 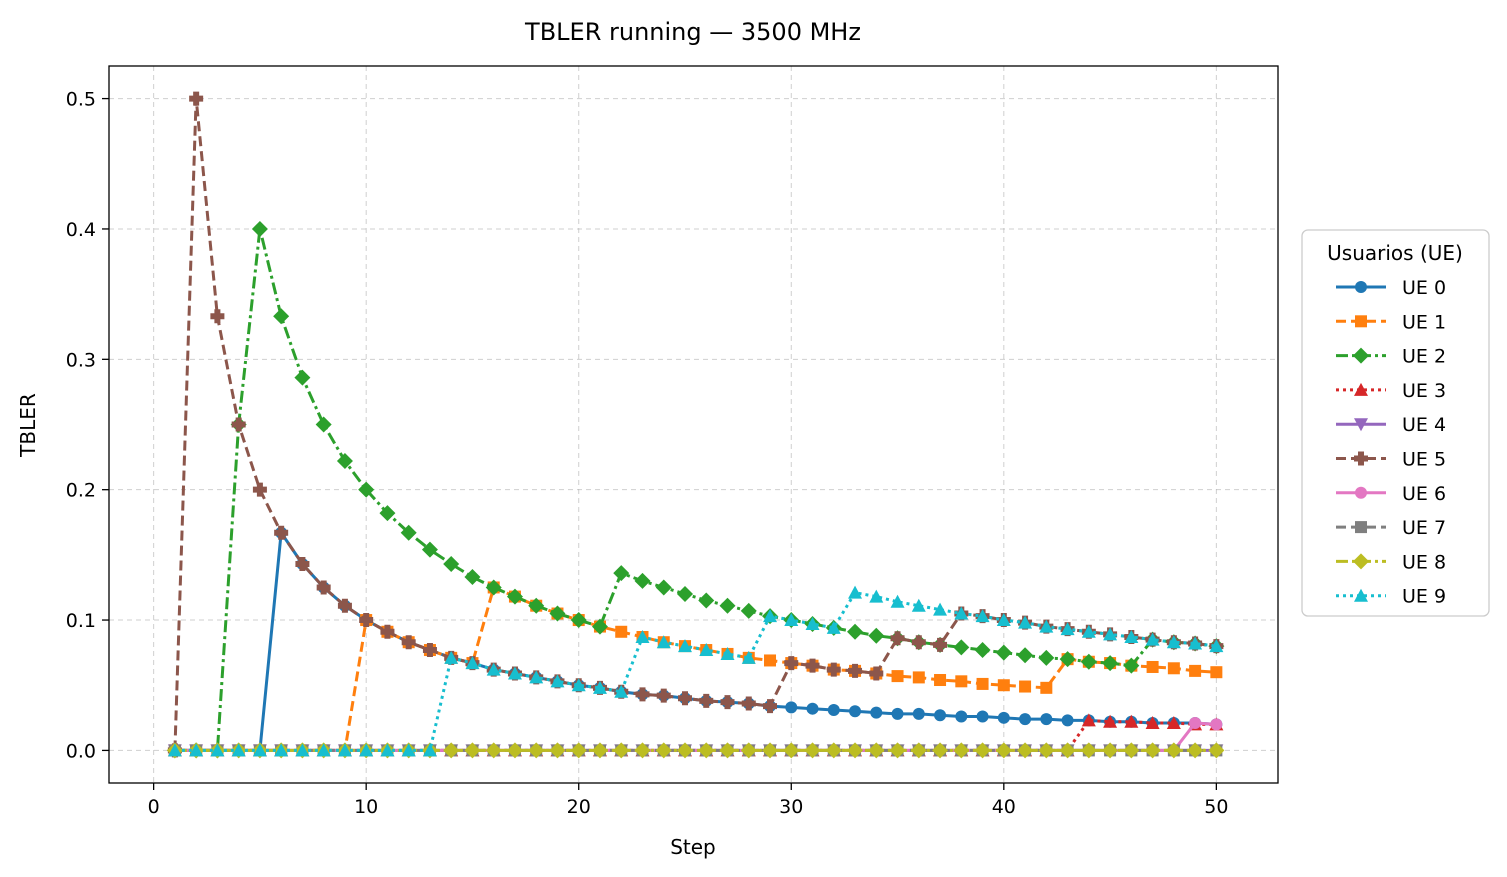 I want to click on legend-item: UE 5, so click(x=1391, y=460).